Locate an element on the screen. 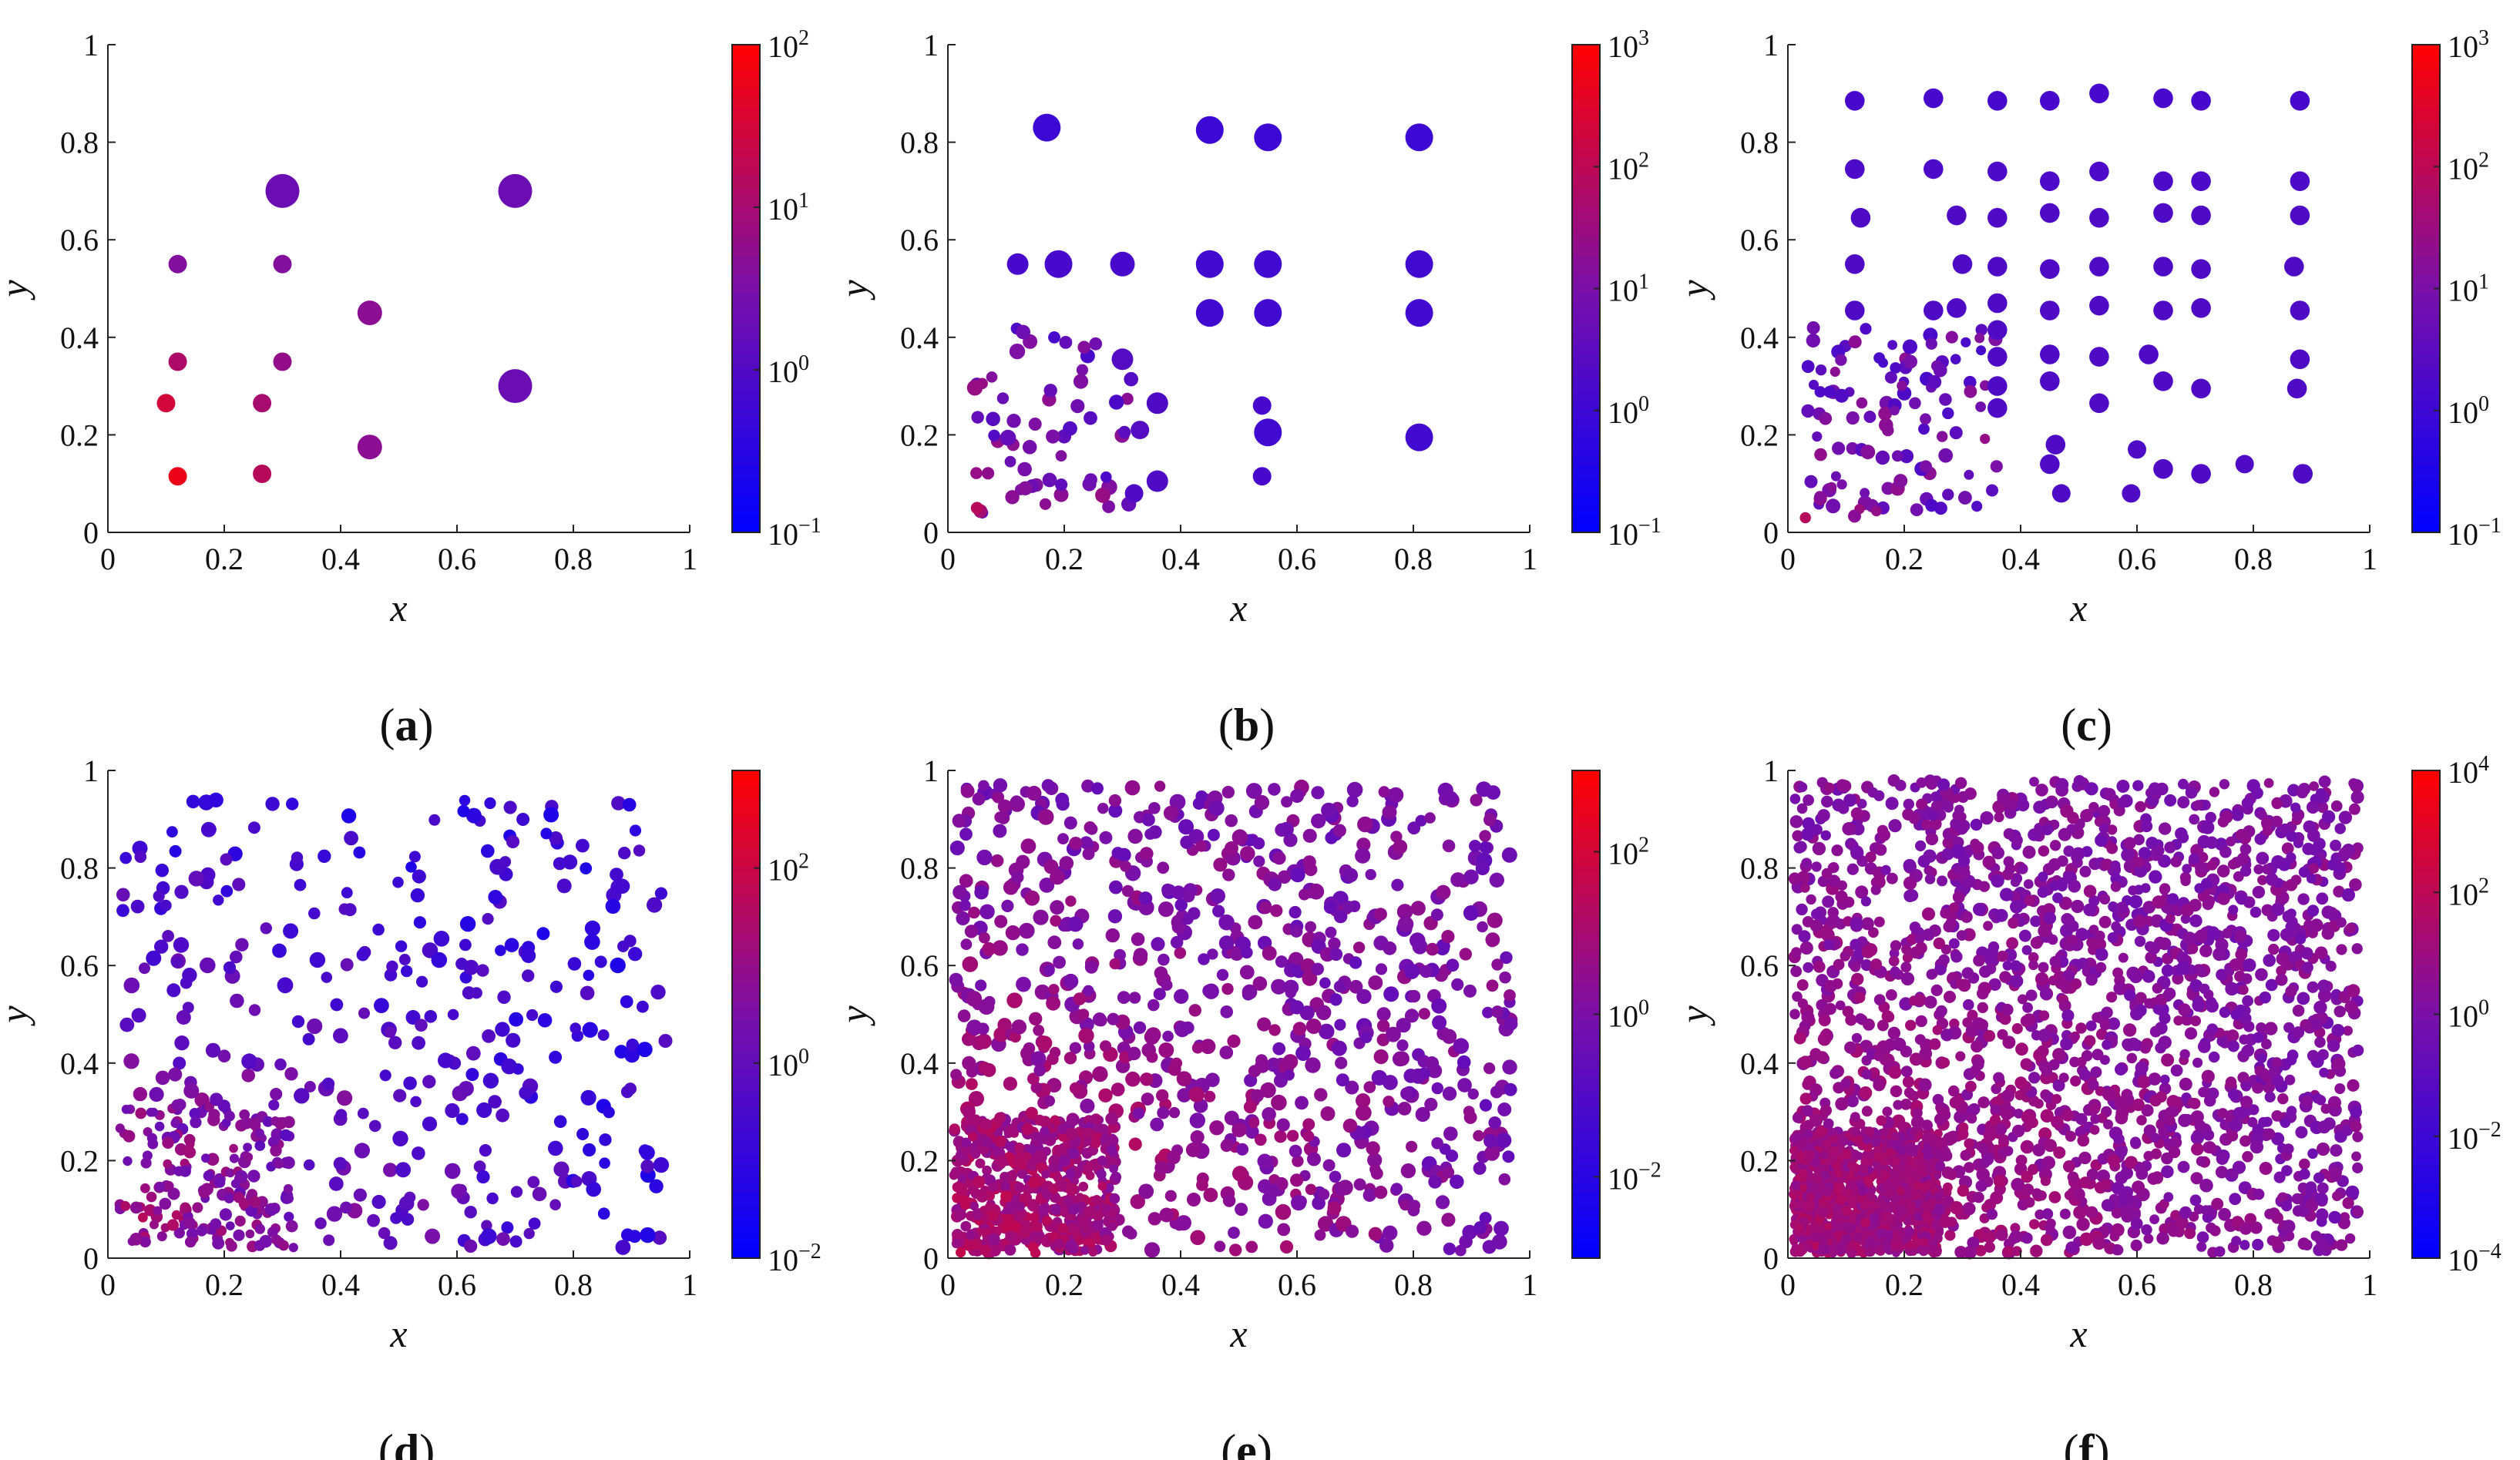 This screenshot has height=1460, width=2520. y-tick-label: 0.2 is located at coordinates (80, 435).